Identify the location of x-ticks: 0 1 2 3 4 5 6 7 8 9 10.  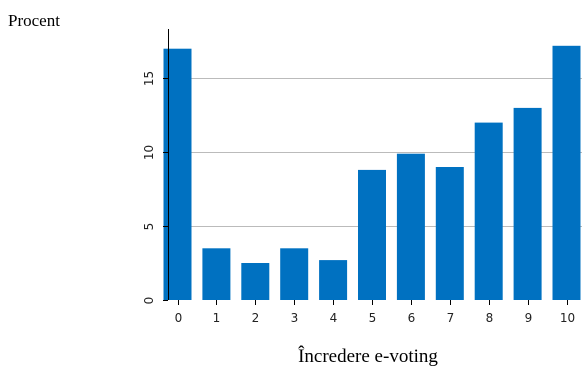
(375, 312).